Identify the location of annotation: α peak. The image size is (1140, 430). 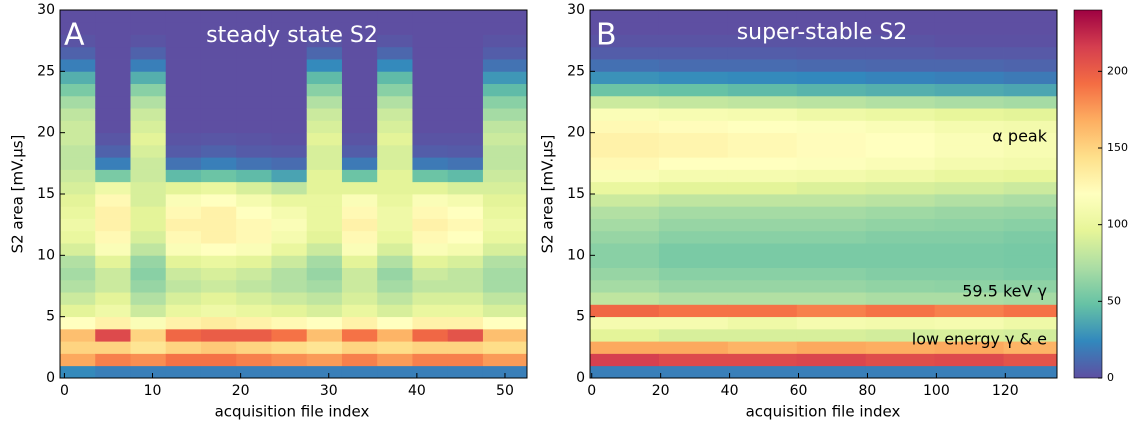
(1019, 136).